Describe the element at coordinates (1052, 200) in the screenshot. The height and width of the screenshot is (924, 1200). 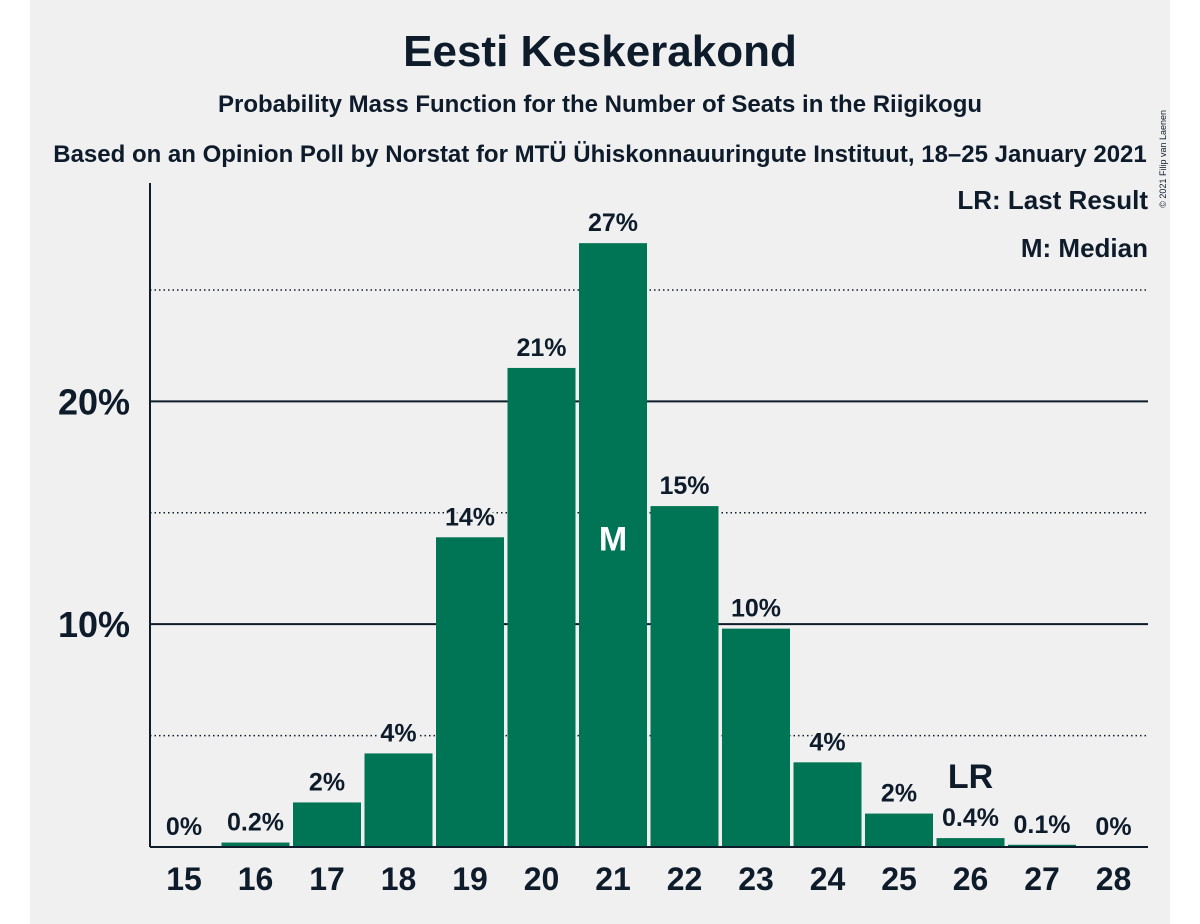
I see `legend-last-result: LR: Last Result` at that location.